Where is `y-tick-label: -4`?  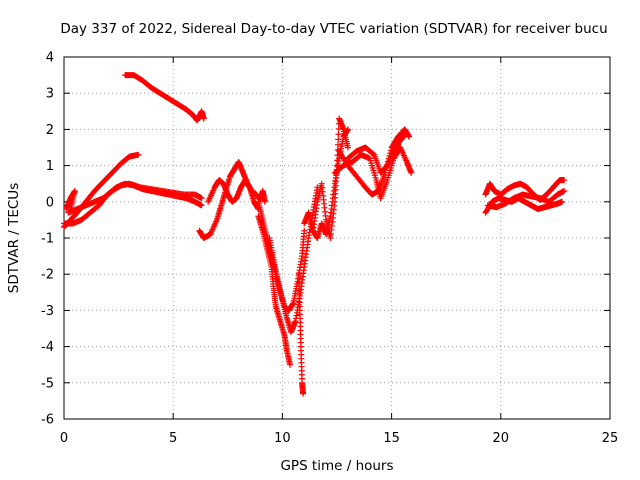
y-tick-label: -4 is located at coordinates (47, 347).